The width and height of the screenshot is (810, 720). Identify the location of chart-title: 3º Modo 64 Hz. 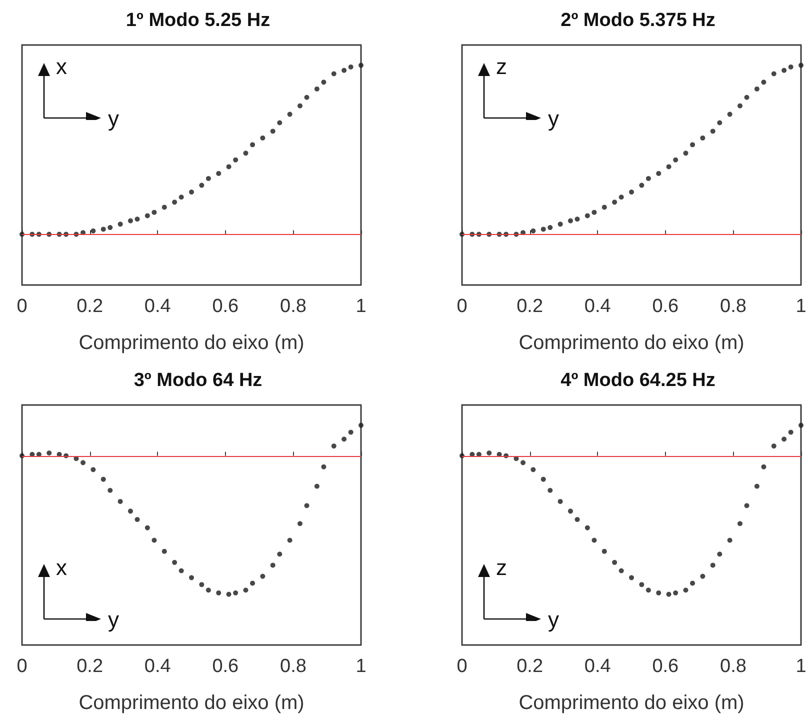
(198, 380).